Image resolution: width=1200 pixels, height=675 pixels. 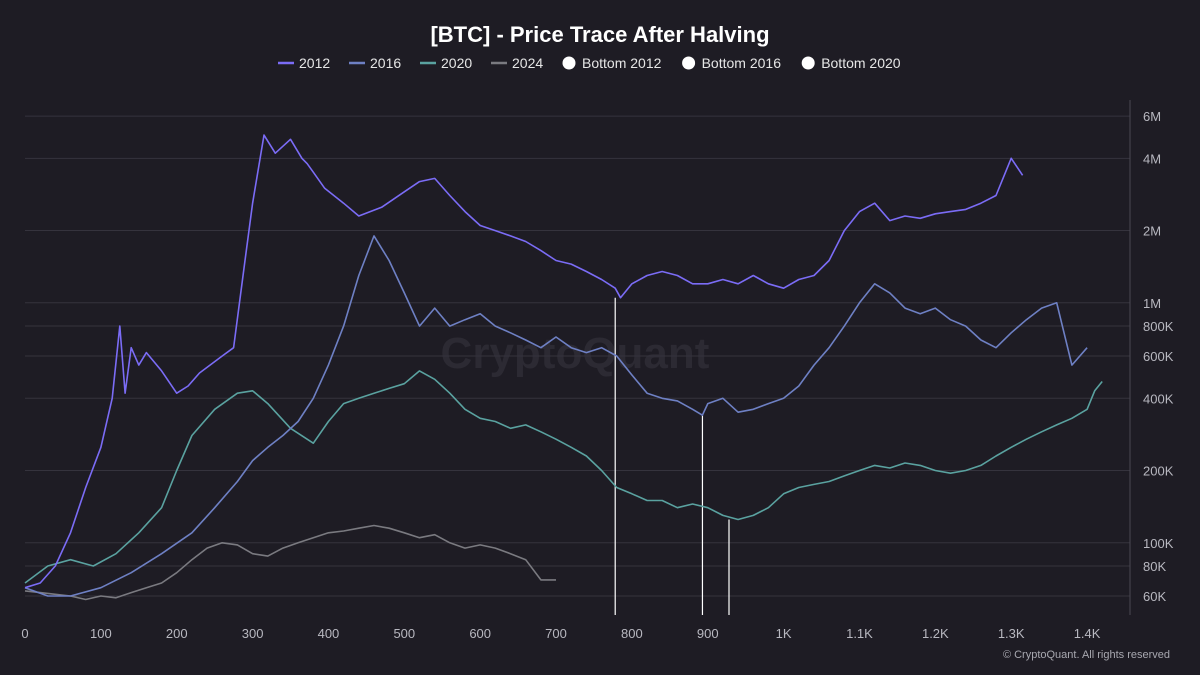 What do you see at coordinates (859, 633) in the screenshot?
I see `x-tick-label: 1.1K` at bounding box center [859, 633].